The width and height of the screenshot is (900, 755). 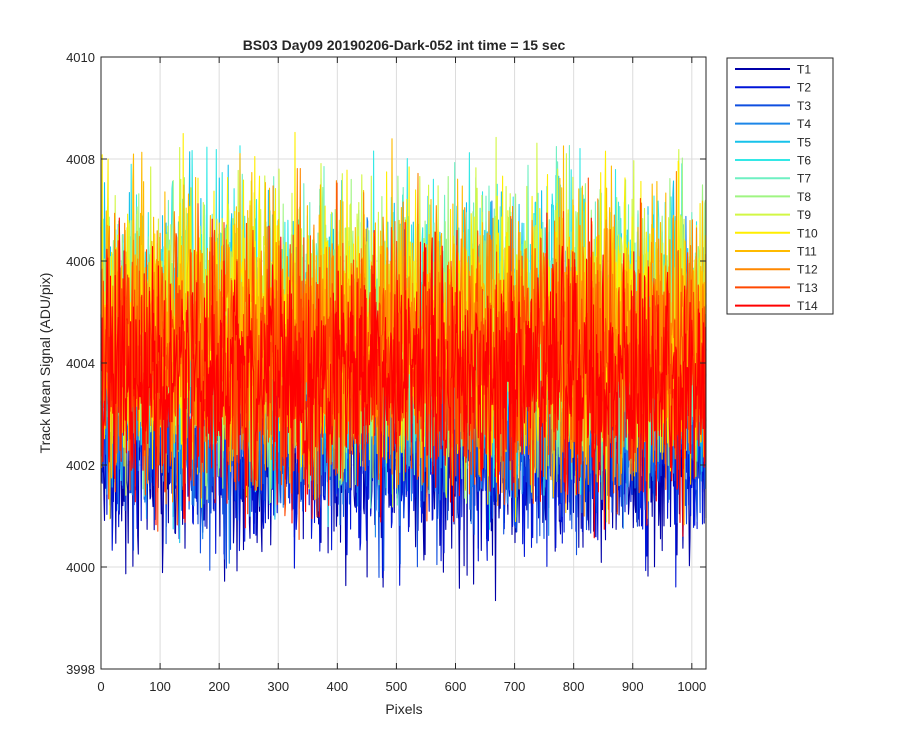 I want to click on legend-label-t7: T7, so click(x=804, y=179).